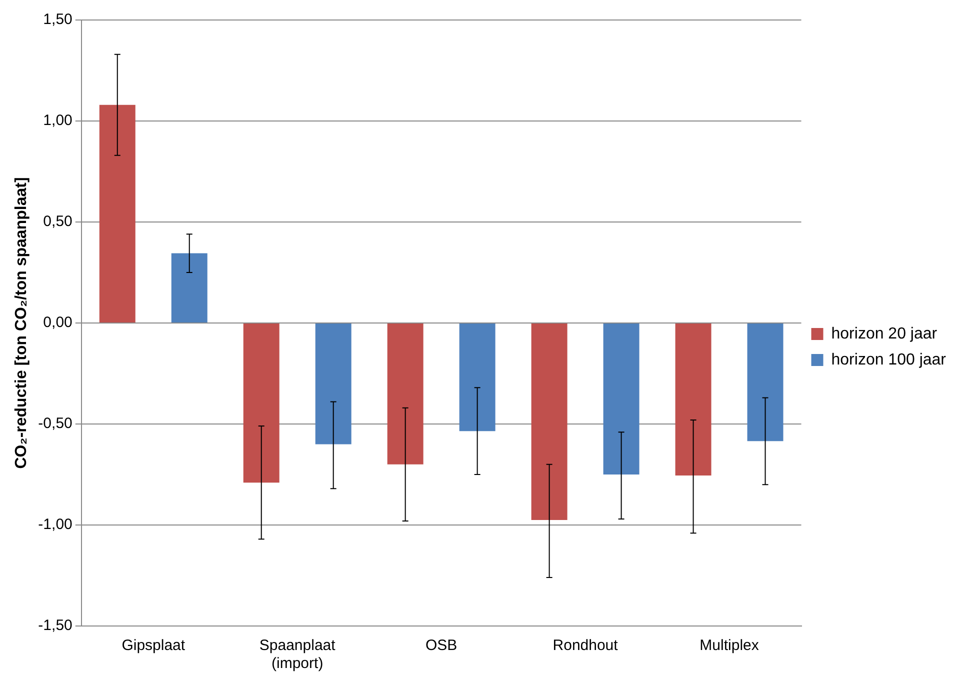  I want to click on x-tick-label: Gipsplaat, so click(154, 645).